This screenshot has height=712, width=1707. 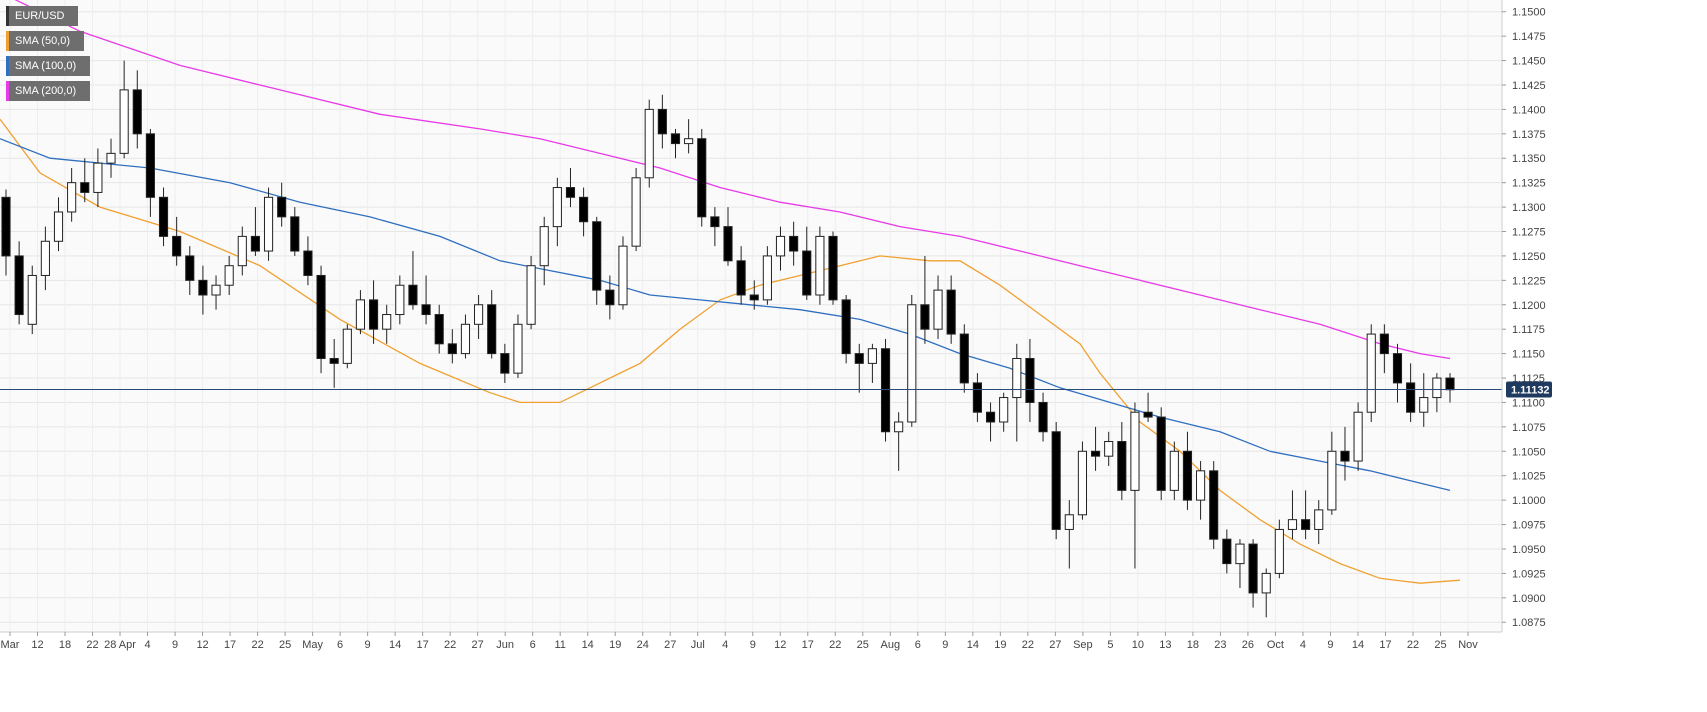 What do you see at coordinates (1000, 645) in the screenshot?
I see `x-tick-label: 19` at bounding box center [1000, 645].